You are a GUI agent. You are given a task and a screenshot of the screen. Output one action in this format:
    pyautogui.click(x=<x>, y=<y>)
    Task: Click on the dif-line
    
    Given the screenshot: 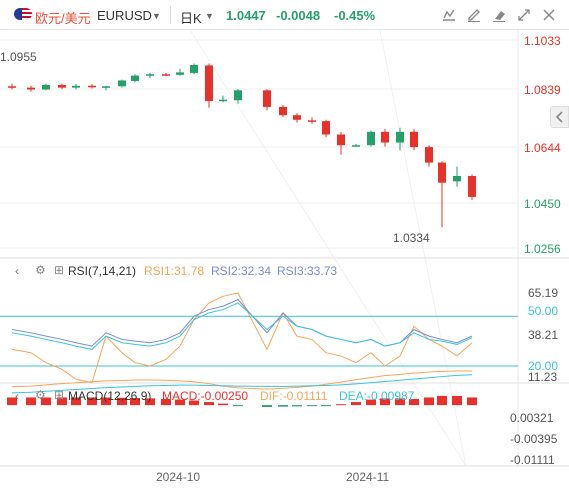 What is the action you would take?
    pyautogui.click(x=241, y=380)
    